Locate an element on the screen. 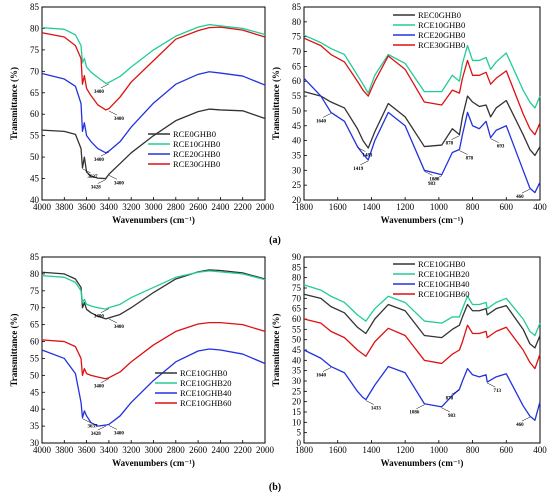 The image size is (550, 499). x-tick-label: 2600 is located at coordinates (198, 207).